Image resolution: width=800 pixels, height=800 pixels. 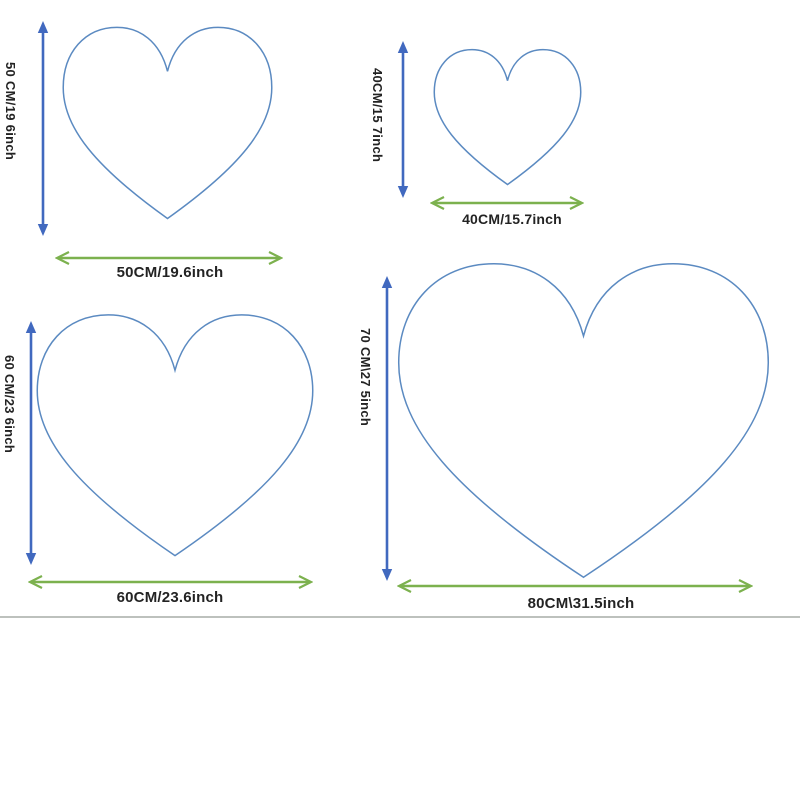 What do you see at coordinates (170, 272) in the screenshot?
I see `width-dimension-label-50cm: 50CM/19.6inch` at bounding box center [170, 272].